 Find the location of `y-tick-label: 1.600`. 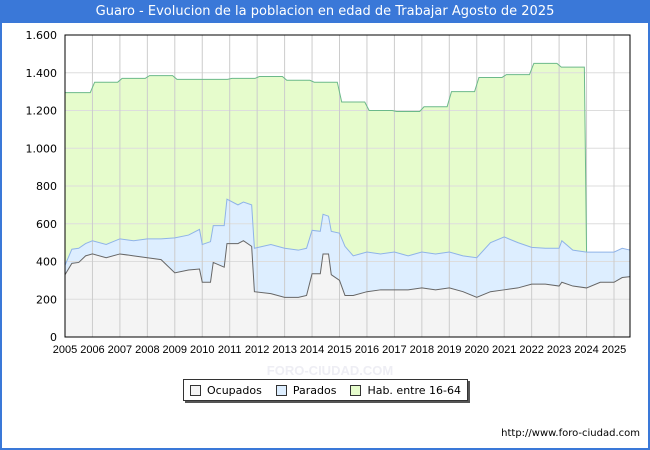

y-tick-label: 1.600 is located at coordinates (42, 35).